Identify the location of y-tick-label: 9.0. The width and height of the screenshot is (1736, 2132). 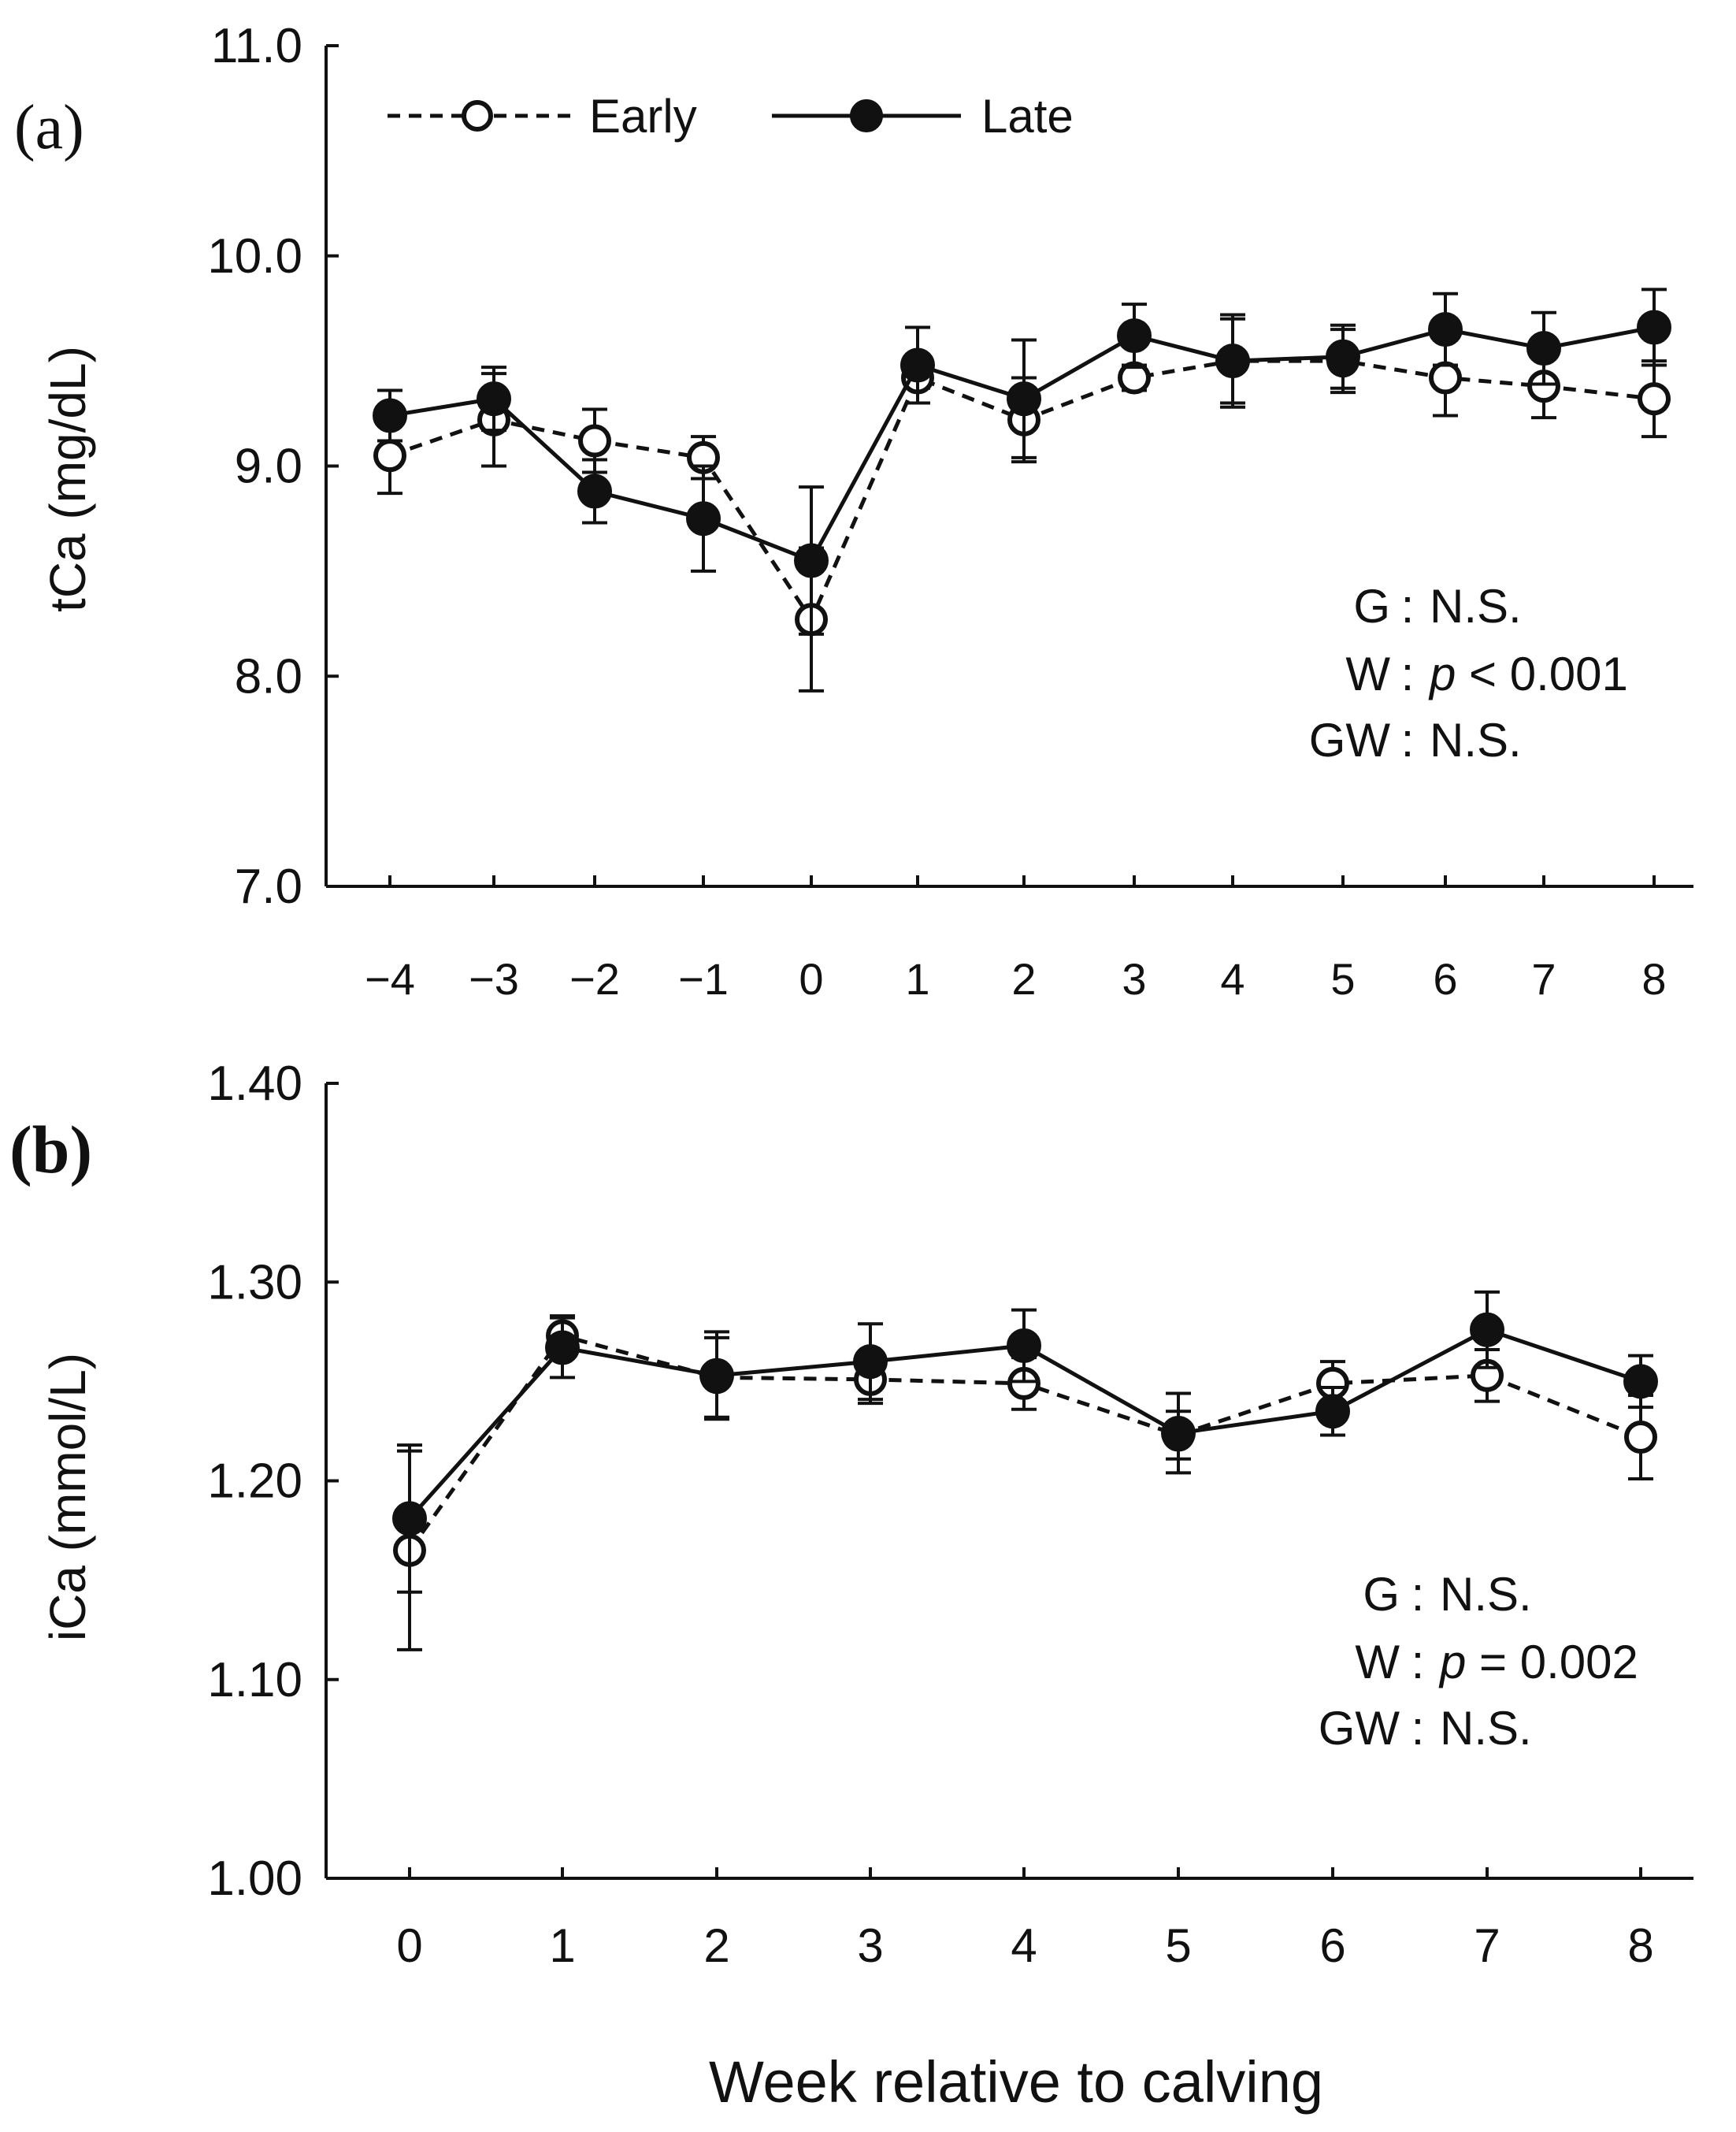
(268, 467).